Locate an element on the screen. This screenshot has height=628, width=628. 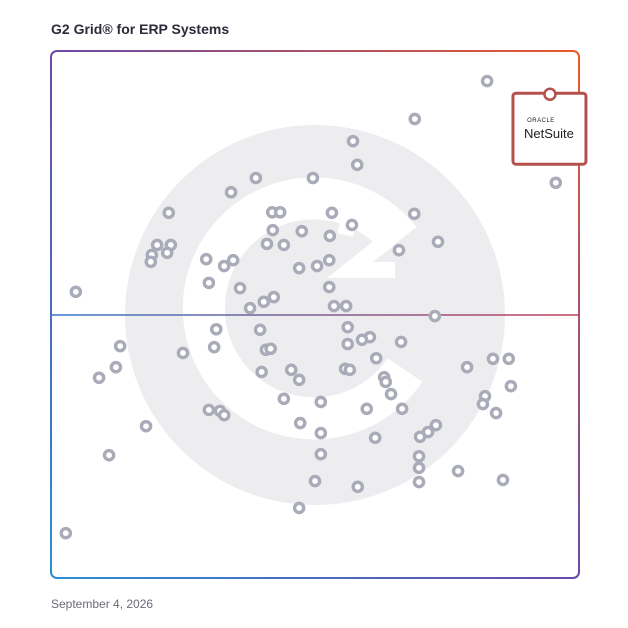
highlight-dot is located at coordinates (550, 94).